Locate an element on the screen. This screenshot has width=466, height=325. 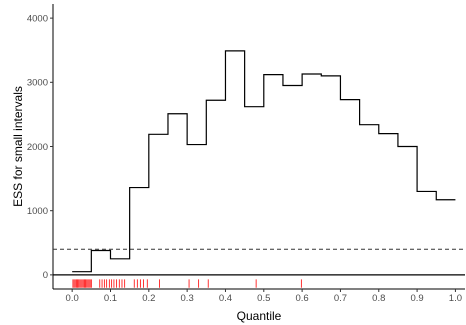
y-tick-label: 2000 is located at coordinates (37, 147).